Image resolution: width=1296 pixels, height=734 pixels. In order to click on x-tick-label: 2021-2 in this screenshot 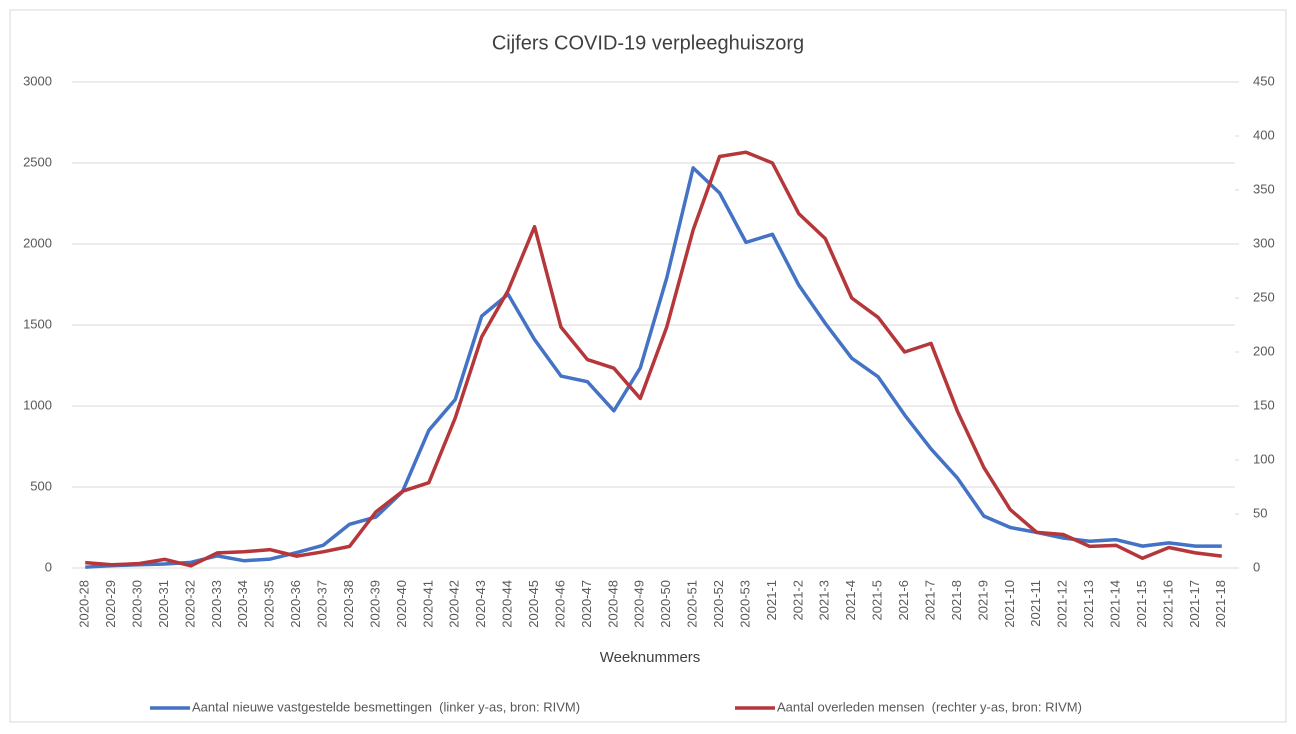, I will do `click(797, 600)`.